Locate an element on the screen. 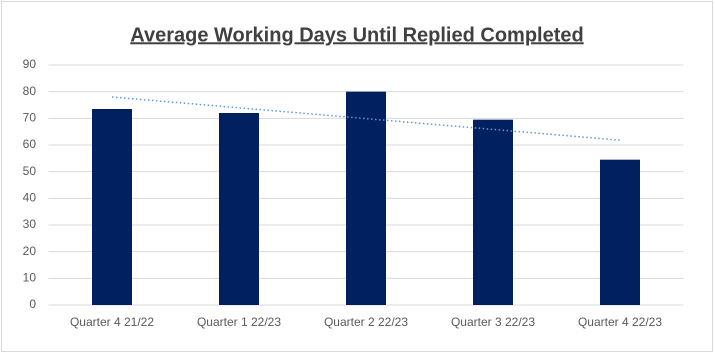 The height and width of the screenshot is (359, 715). x-tick-label: Quarter 4 22/23 is located at coordinates (620, 322).